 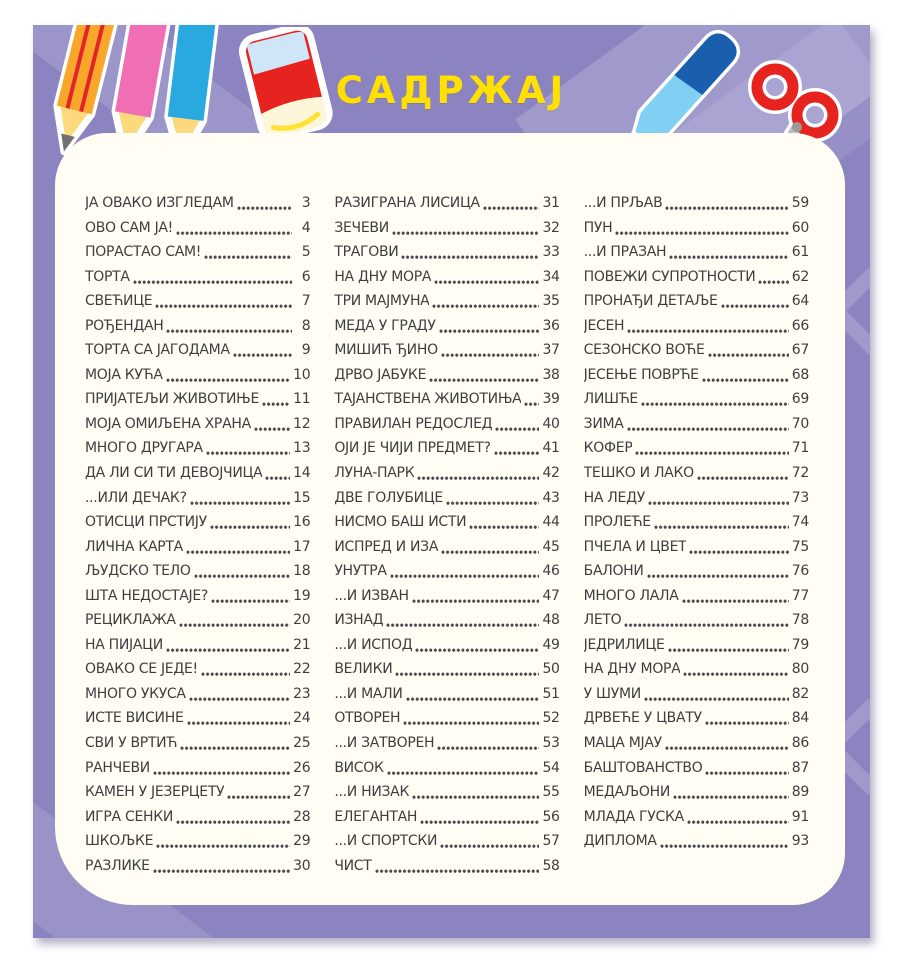 What do you see at coordinates (447, 326) in the screenshot?
I see `toc-entry: МЕДА У ГРАДУ 36` at bounding box center [447, 326].